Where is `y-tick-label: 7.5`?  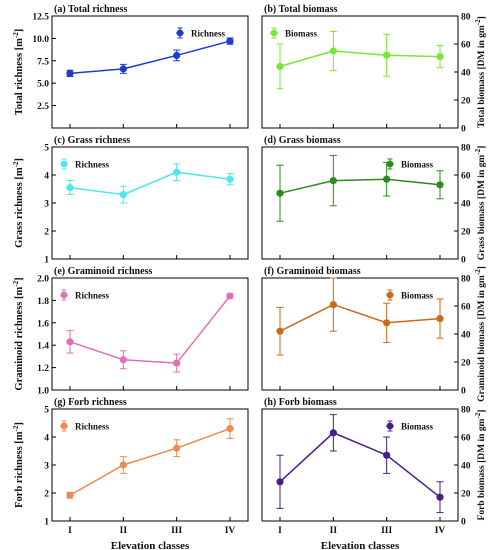 y-tick-label: 7.5 is located at coordinates (43, 62).